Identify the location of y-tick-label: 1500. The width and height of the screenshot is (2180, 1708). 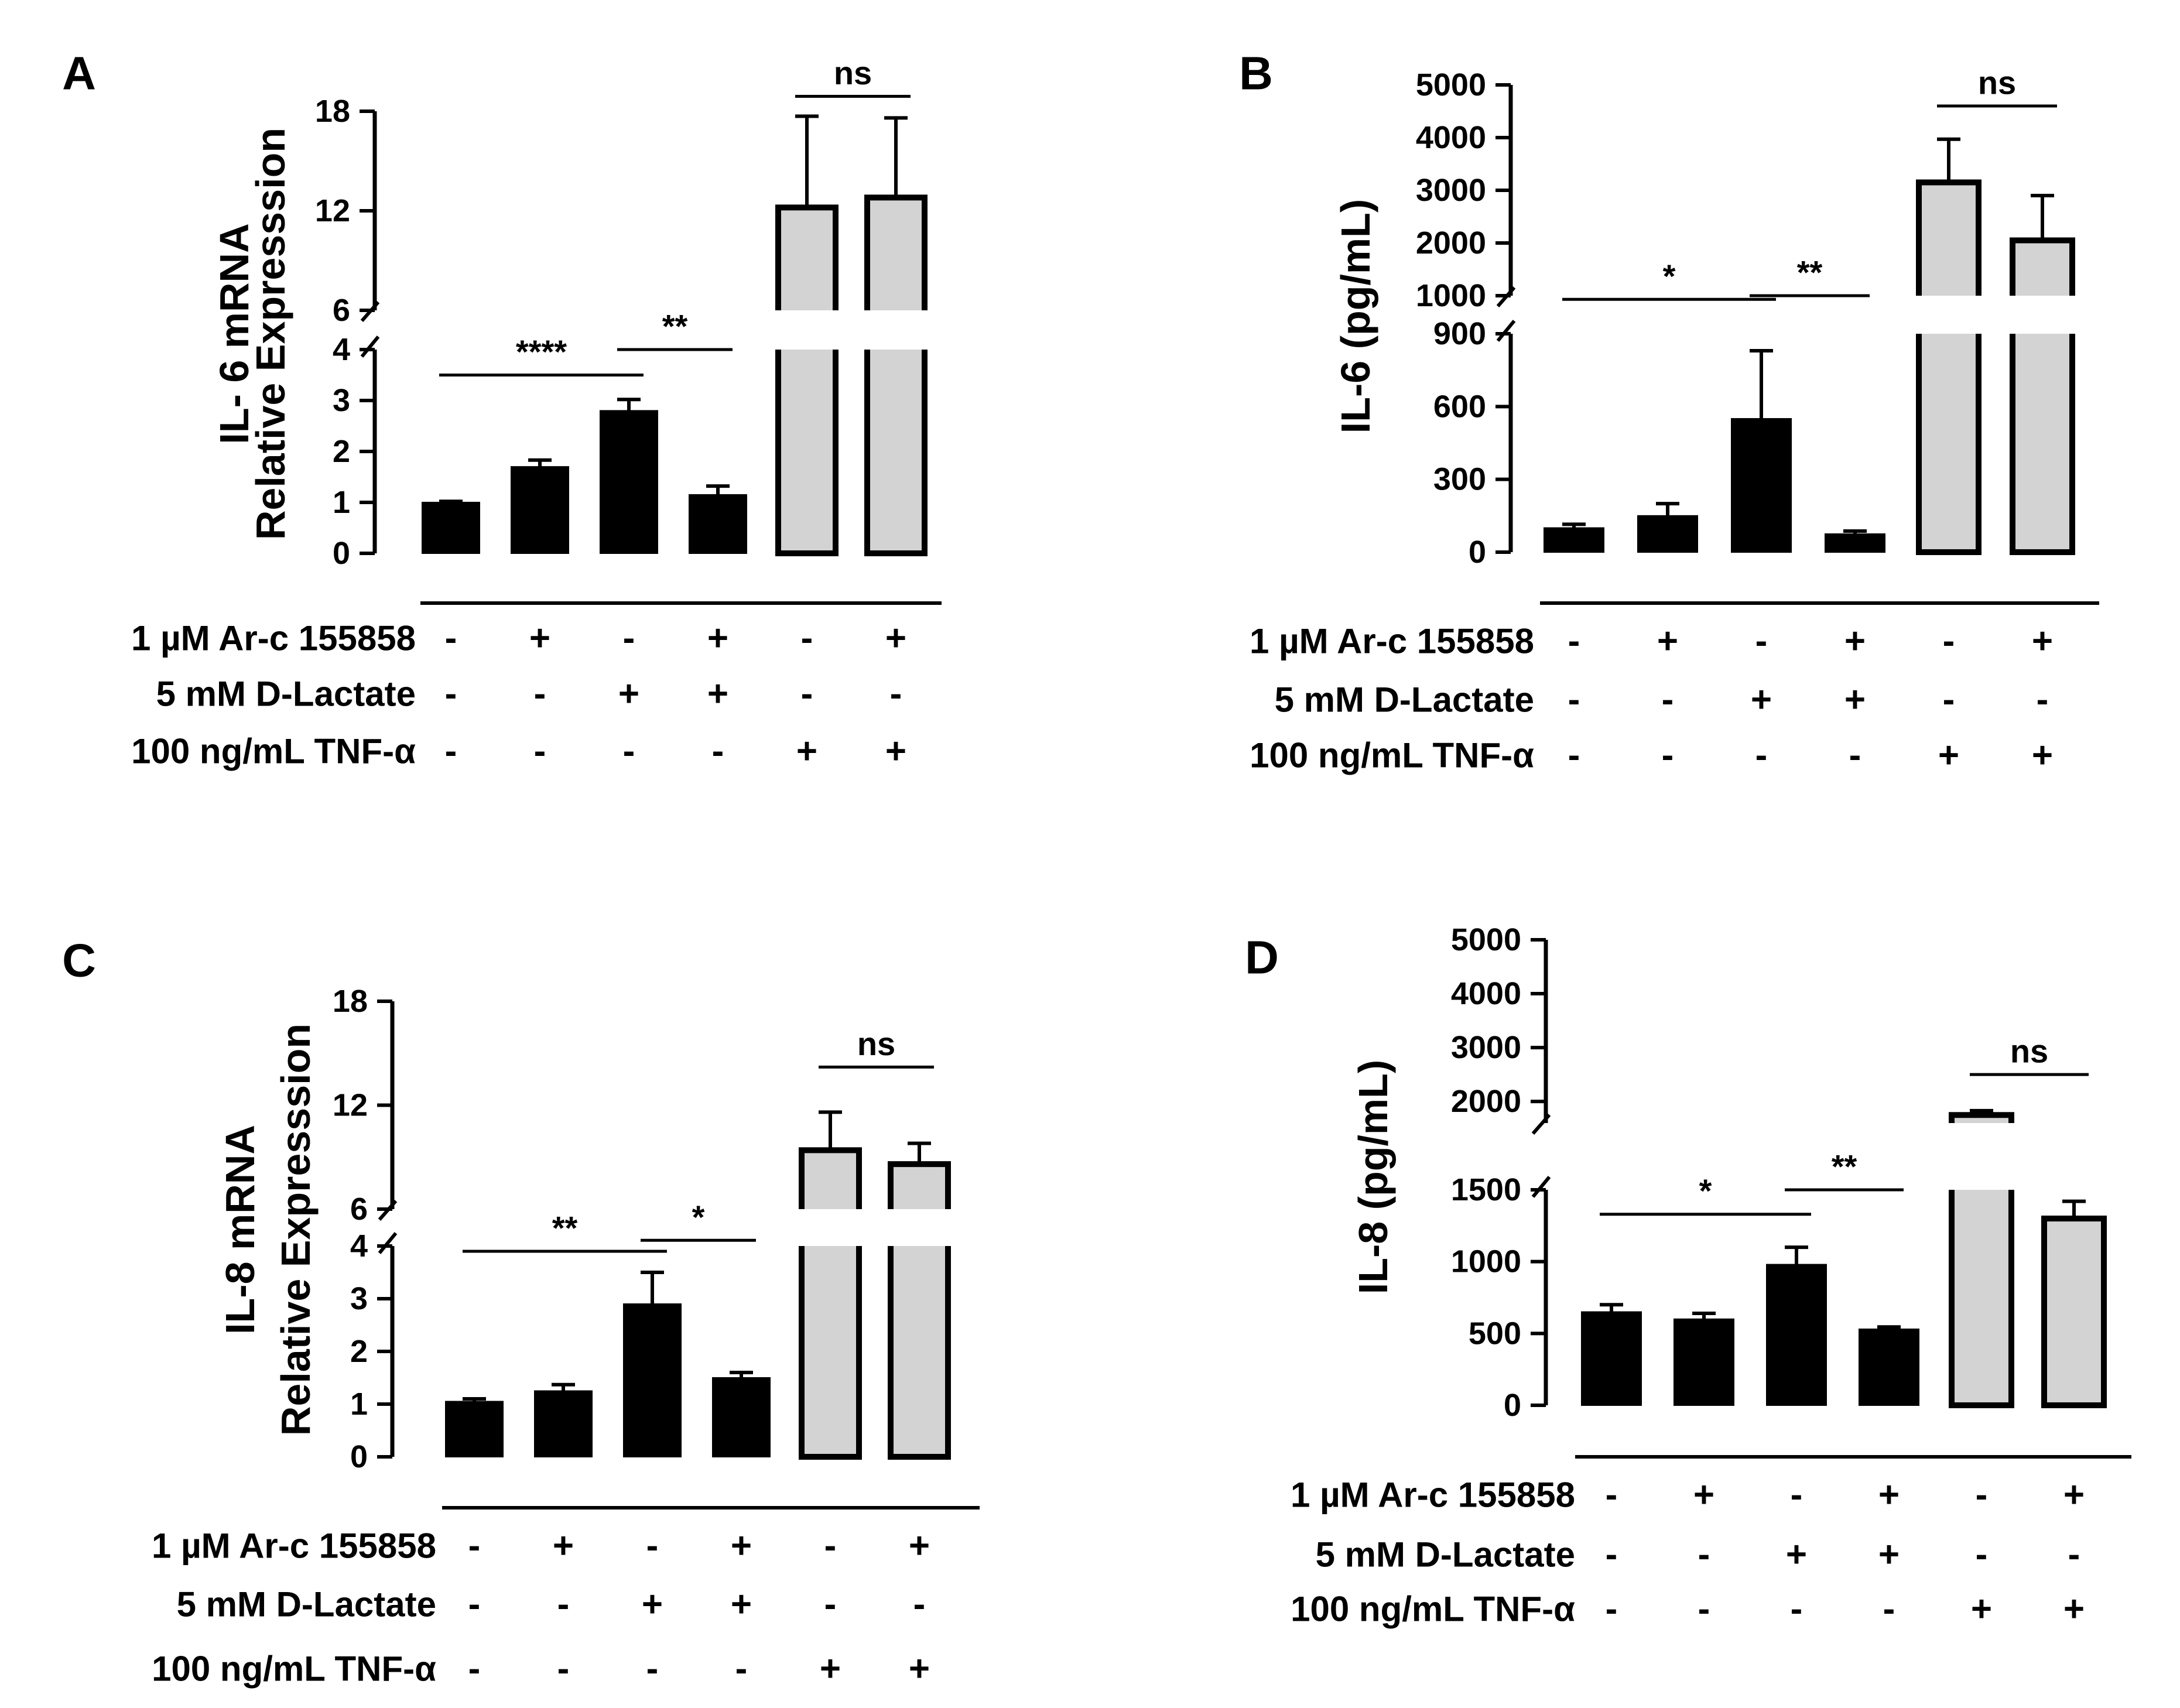
(1486, 1189).